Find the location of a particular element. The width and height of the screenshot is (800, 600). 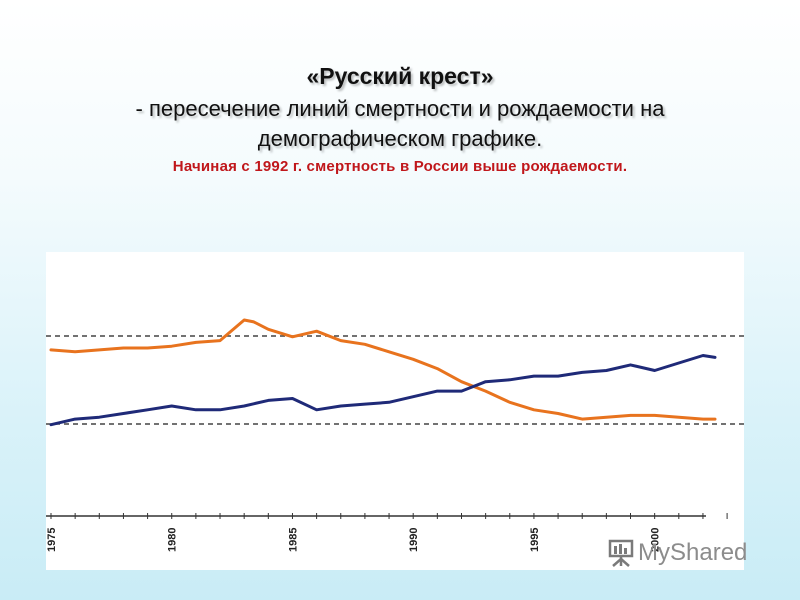

watermark: MyShared is located at coordinates (677, 553).